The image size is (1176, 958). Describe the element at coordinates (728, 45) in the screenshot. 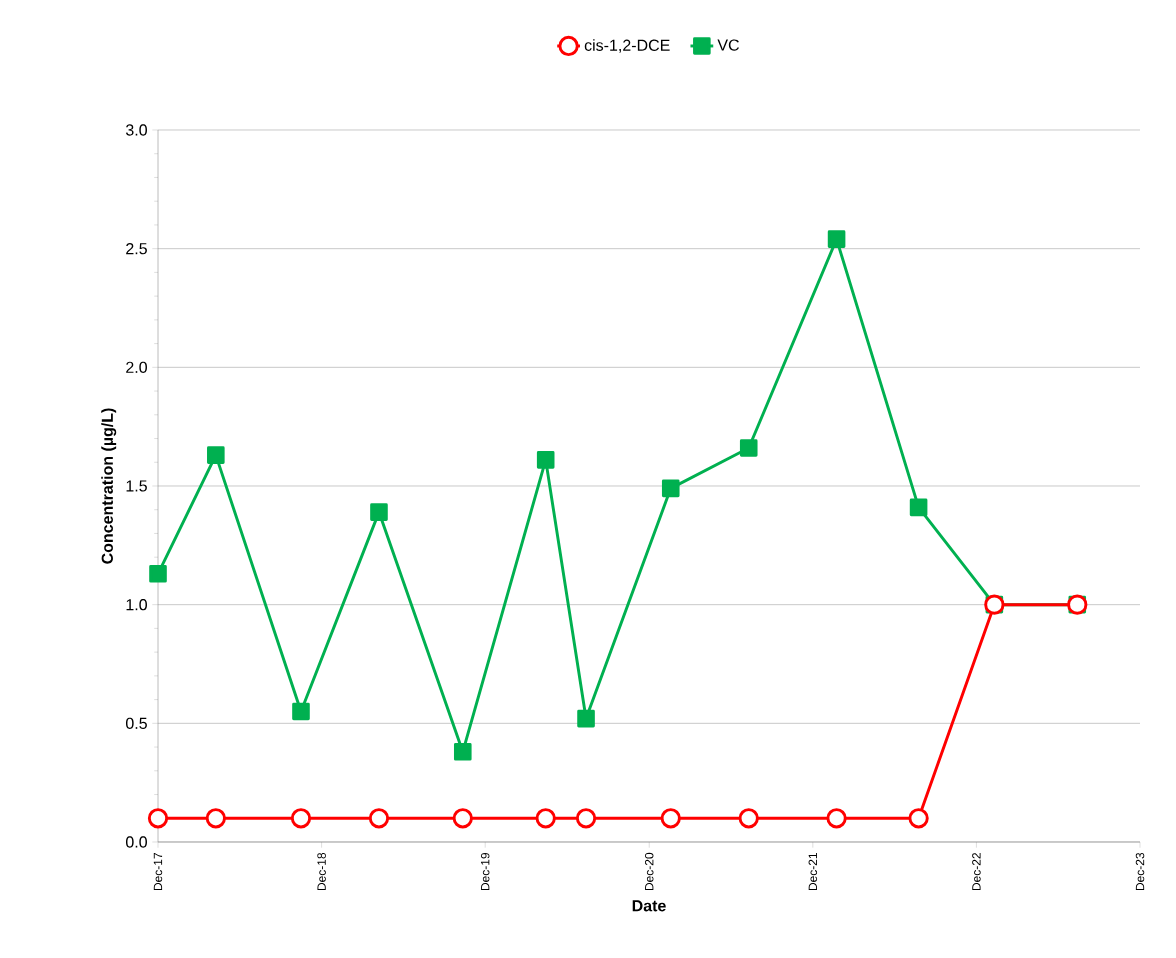

I see `legend-label: VC` at that location.